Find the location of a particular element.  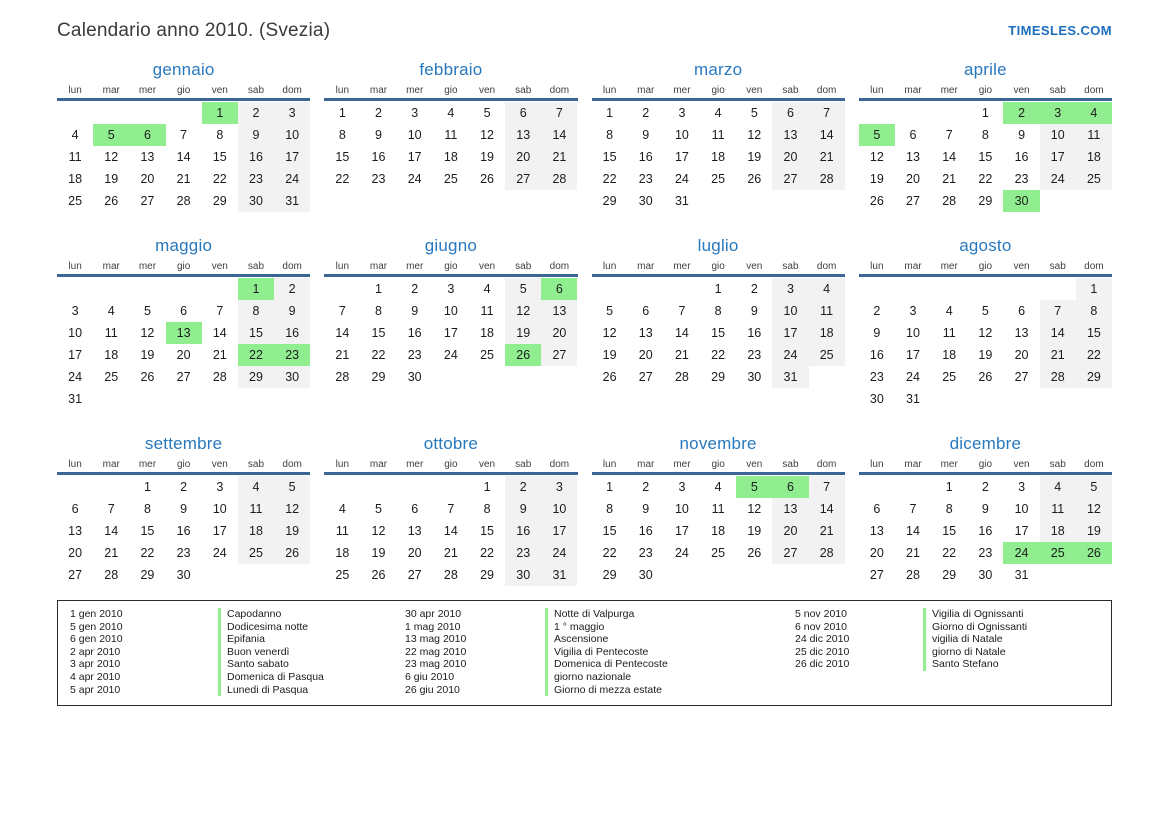

day-cell: 23 is located at coordinates (183, 553).